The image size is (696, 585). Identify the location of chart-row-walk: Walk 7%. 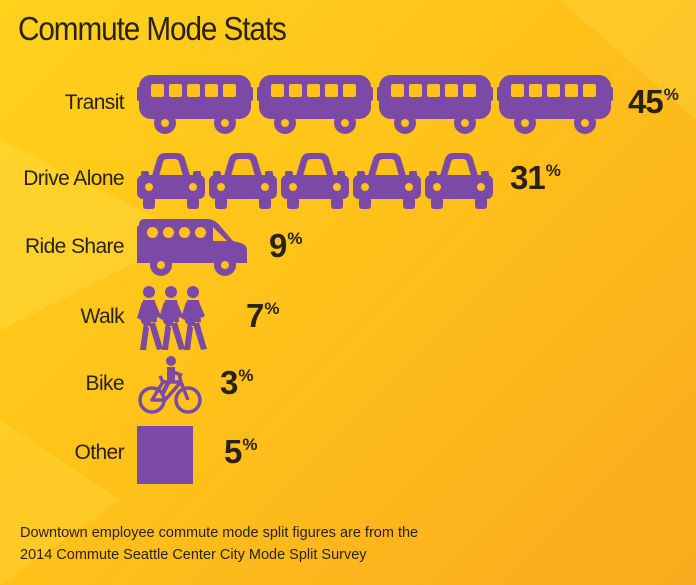
(348, 319).